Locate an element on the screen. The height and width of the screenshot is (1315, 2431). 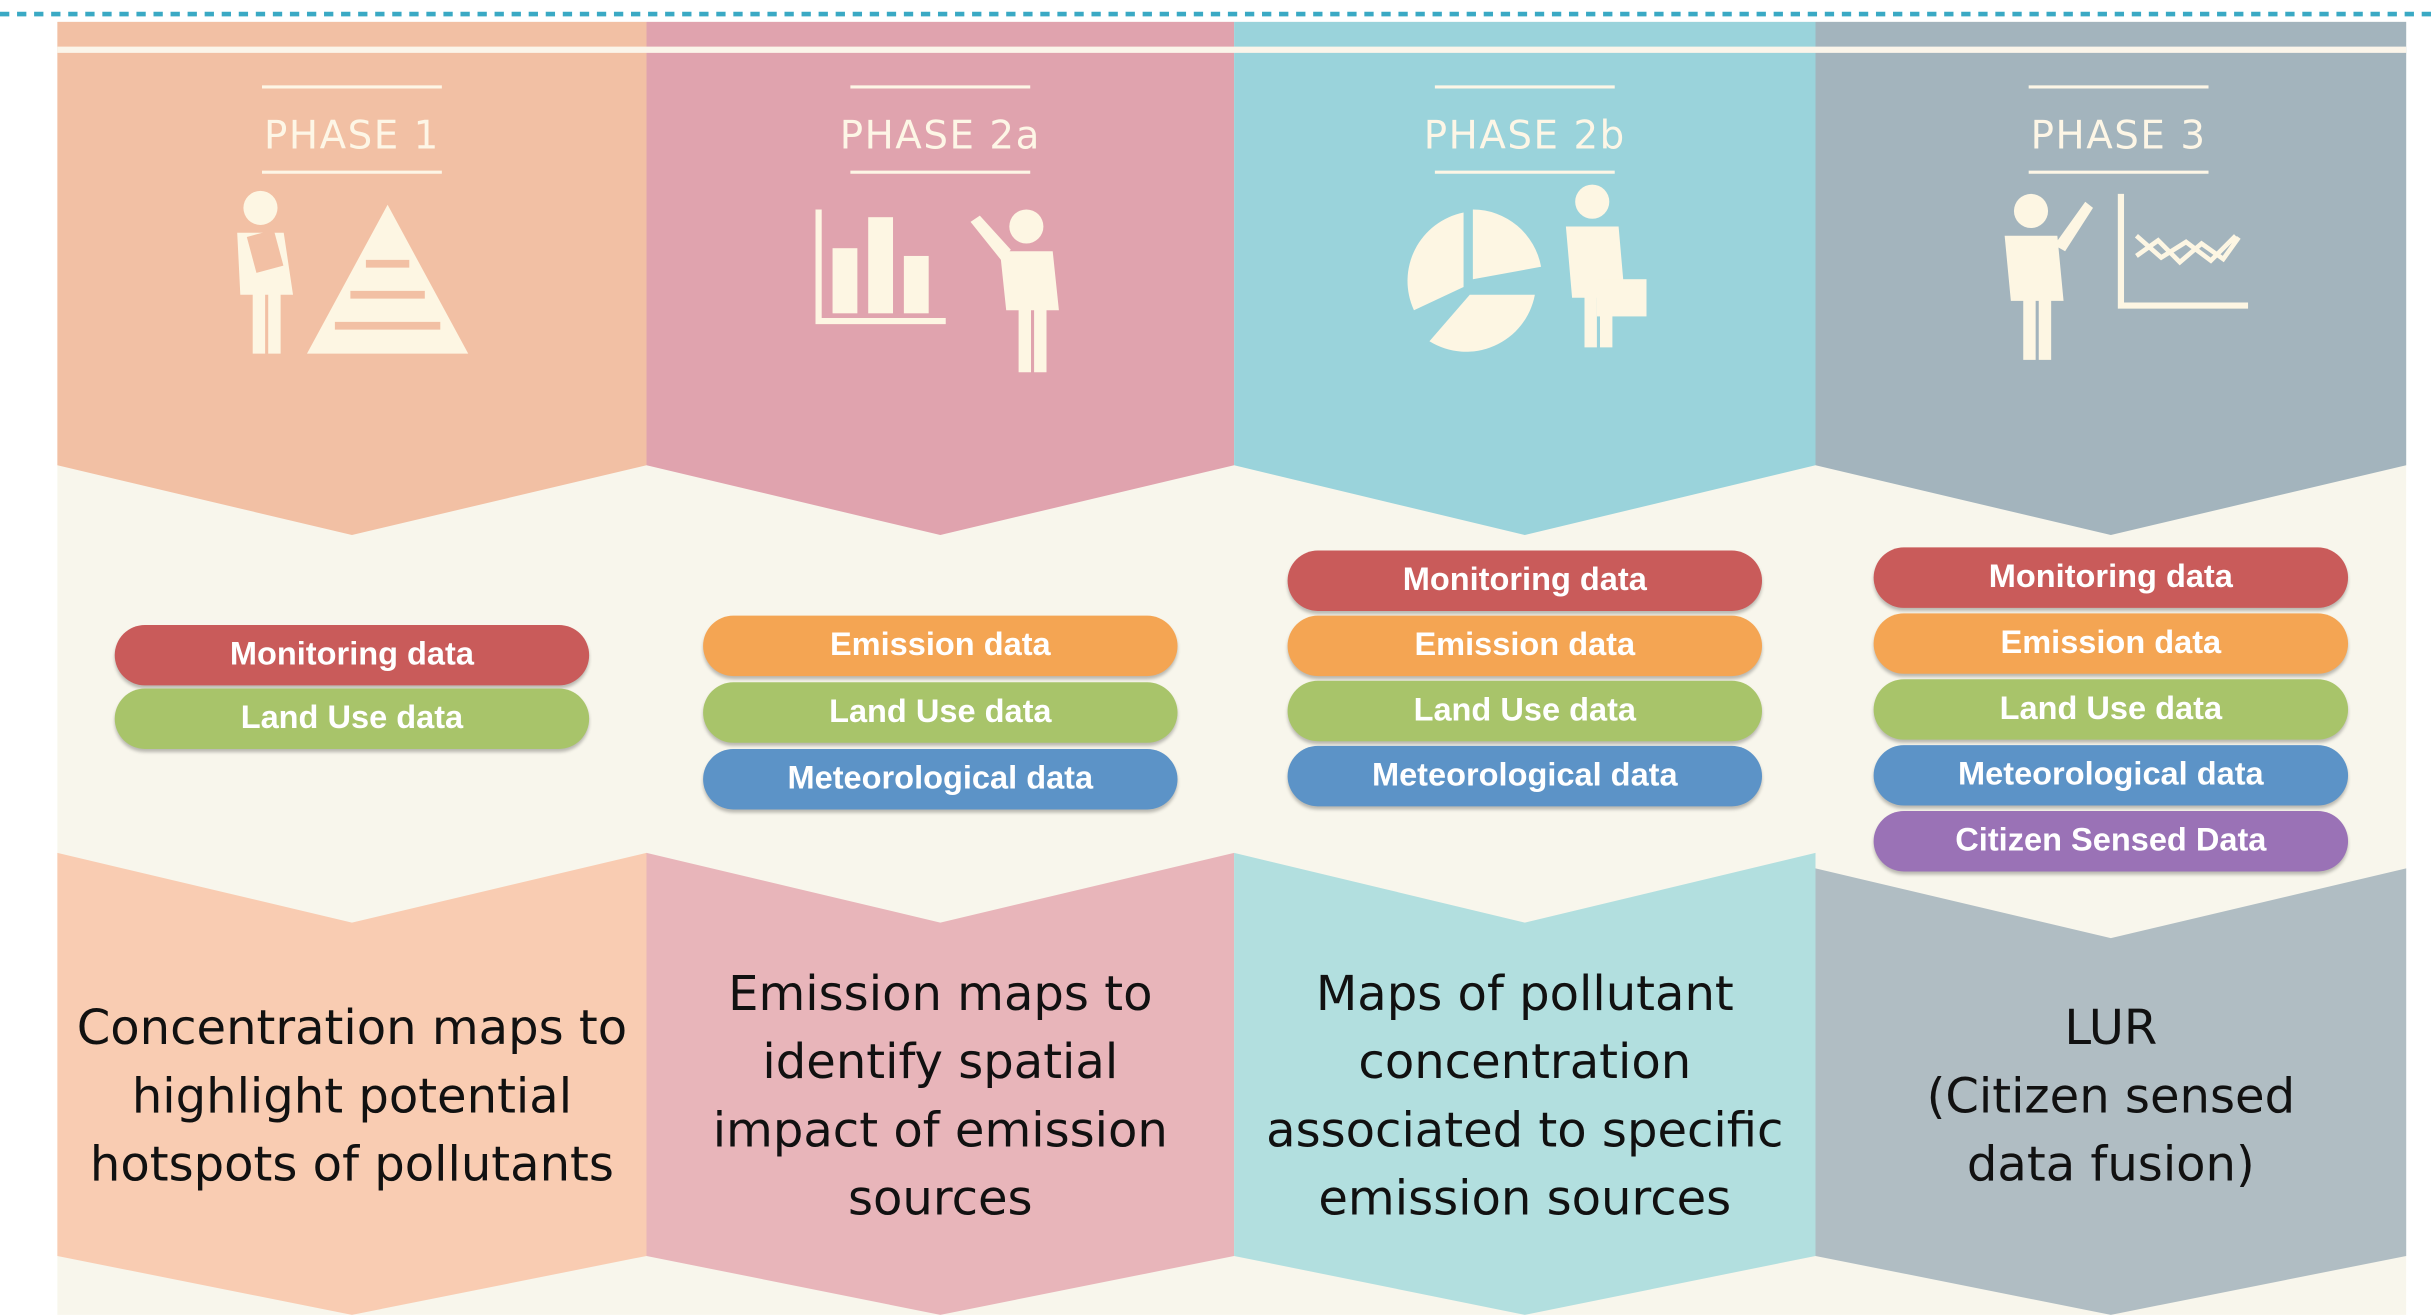
phase-title: PHASE 2a is located at coordinates (940, 136).